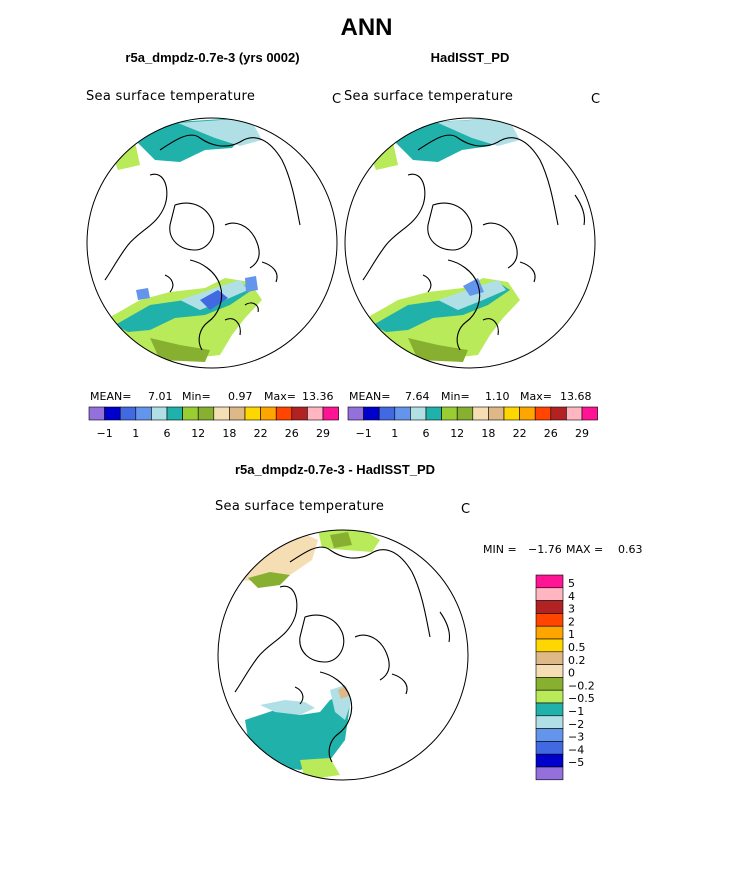 This screenshot has height=882, width=733. I want to click on legend-label: −4, so click(576, 749).